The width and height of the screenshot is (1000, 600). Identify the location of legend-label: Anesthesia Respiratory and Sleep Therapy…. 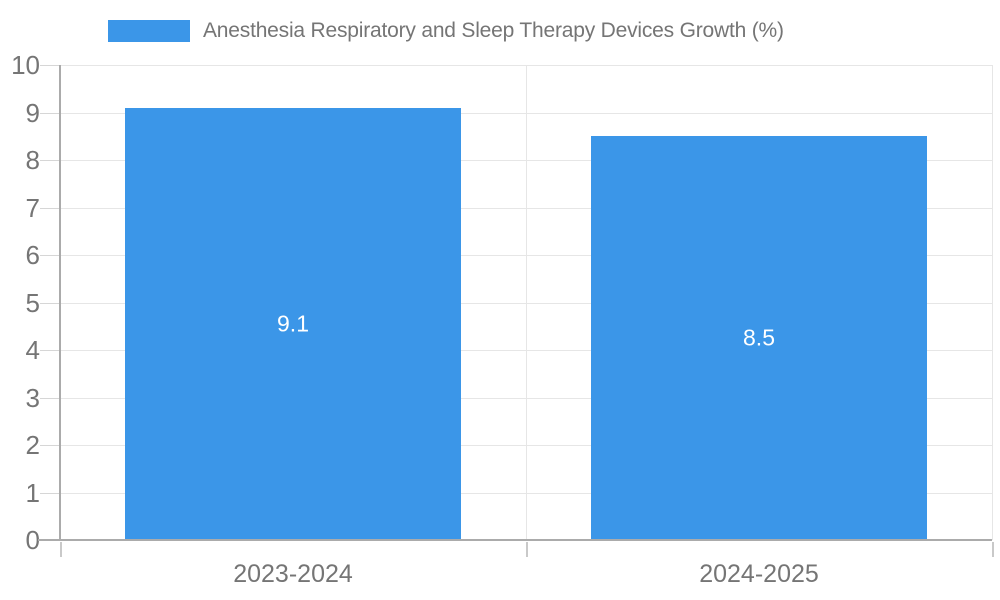
(493, 30).